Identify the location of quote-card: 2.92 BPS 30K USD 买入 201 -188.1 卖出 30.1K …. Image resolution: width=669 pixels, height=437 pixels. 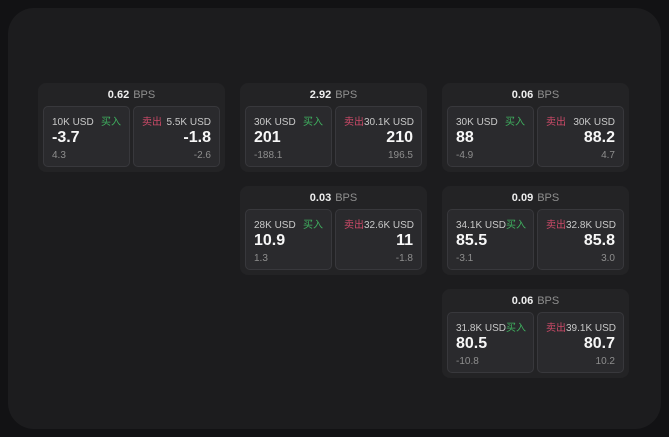
(333, 127).